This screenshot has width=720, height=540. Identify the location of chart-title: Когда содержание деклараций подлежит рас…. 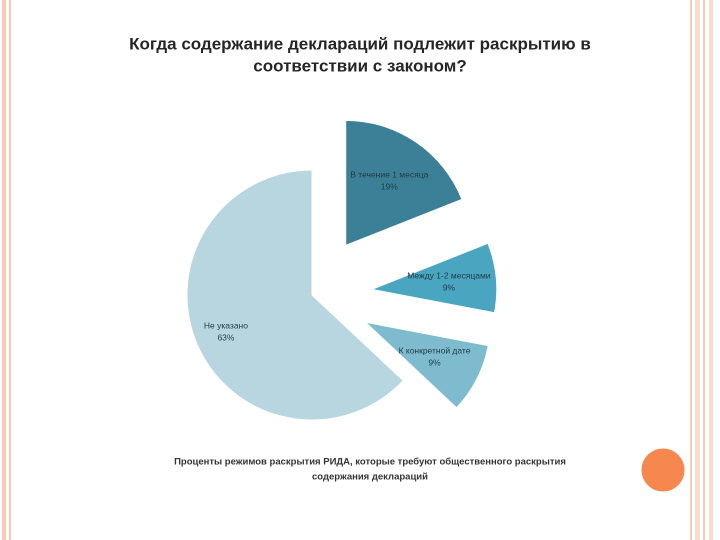
(360, 43).